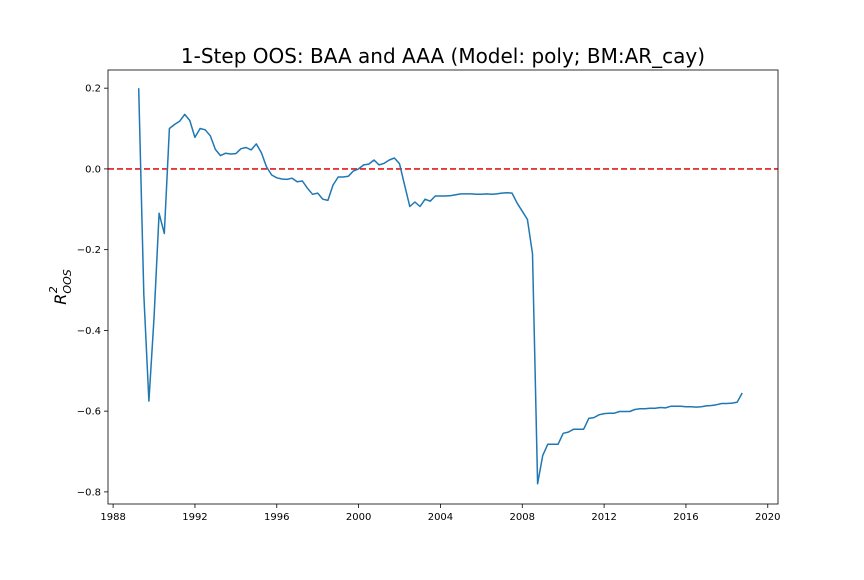 This screenshot has height=580, width=864. Describe the element at coordinates (194, 517) in the screenshot. I see `x-tick-label: 1992` at that location.